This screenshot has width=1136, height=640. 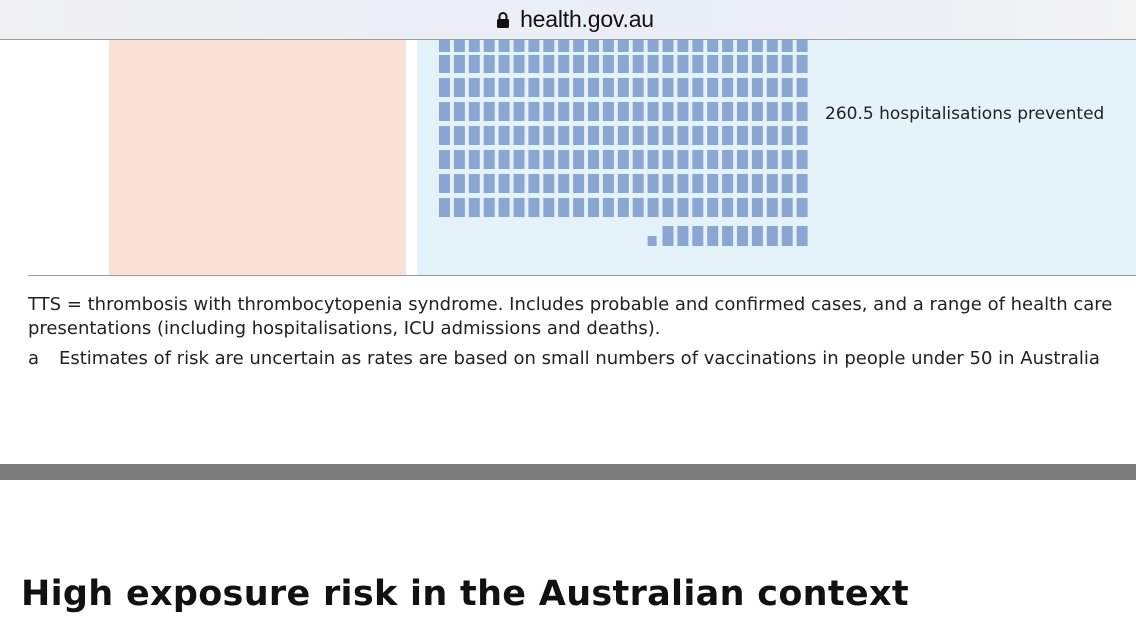 I want to click on url-display: health.gov.au, so click(x=575, y=19).